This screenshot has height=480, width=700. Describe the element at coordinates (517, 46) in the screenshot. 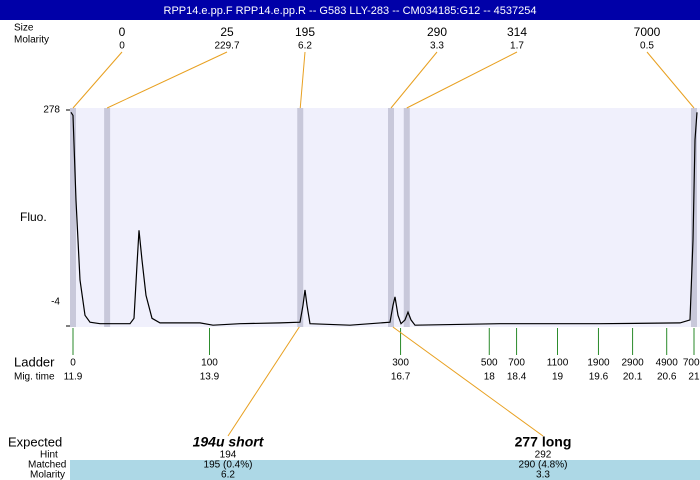

I see `peak-molarity: 1.7` at that location.